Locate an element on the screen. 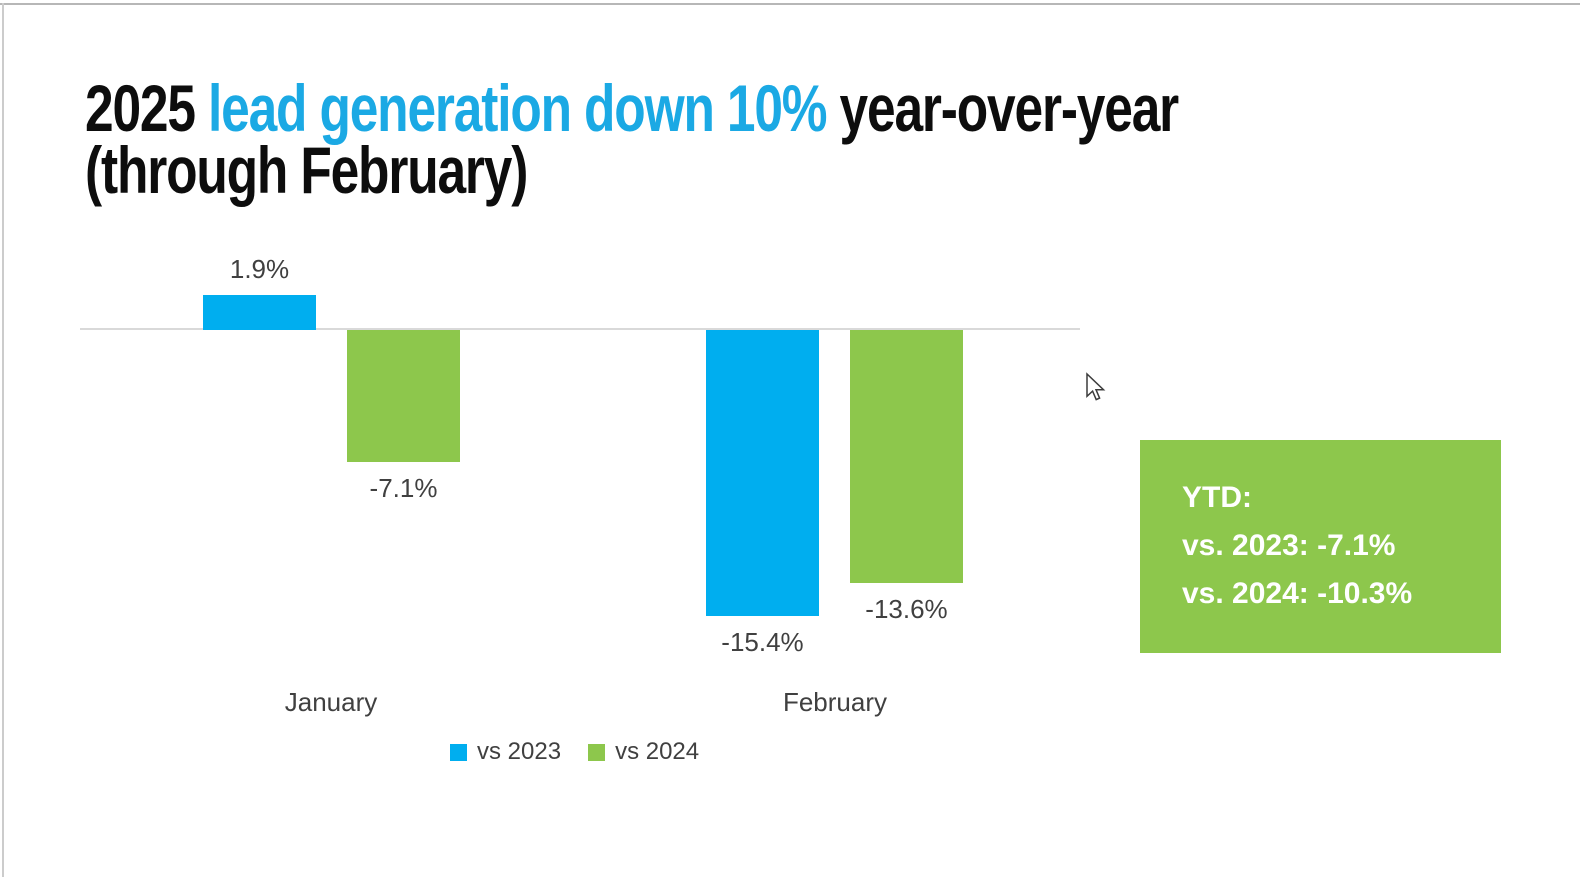  bar-january-vs-2024 is located at coordinates (403, 396).